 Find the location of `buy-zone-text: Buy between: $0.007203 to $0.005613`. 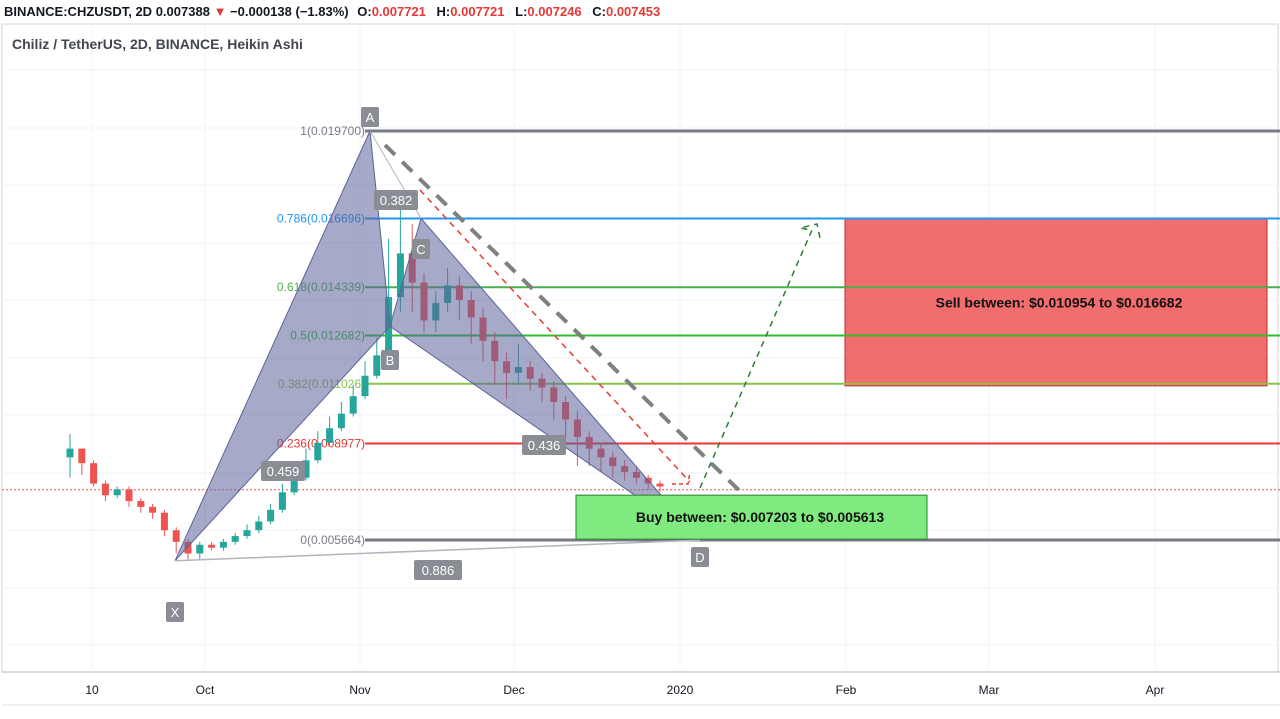

buy-zone-text: Buy between: $0.007203 to $0.005613 is located at coordinates (760, 517).